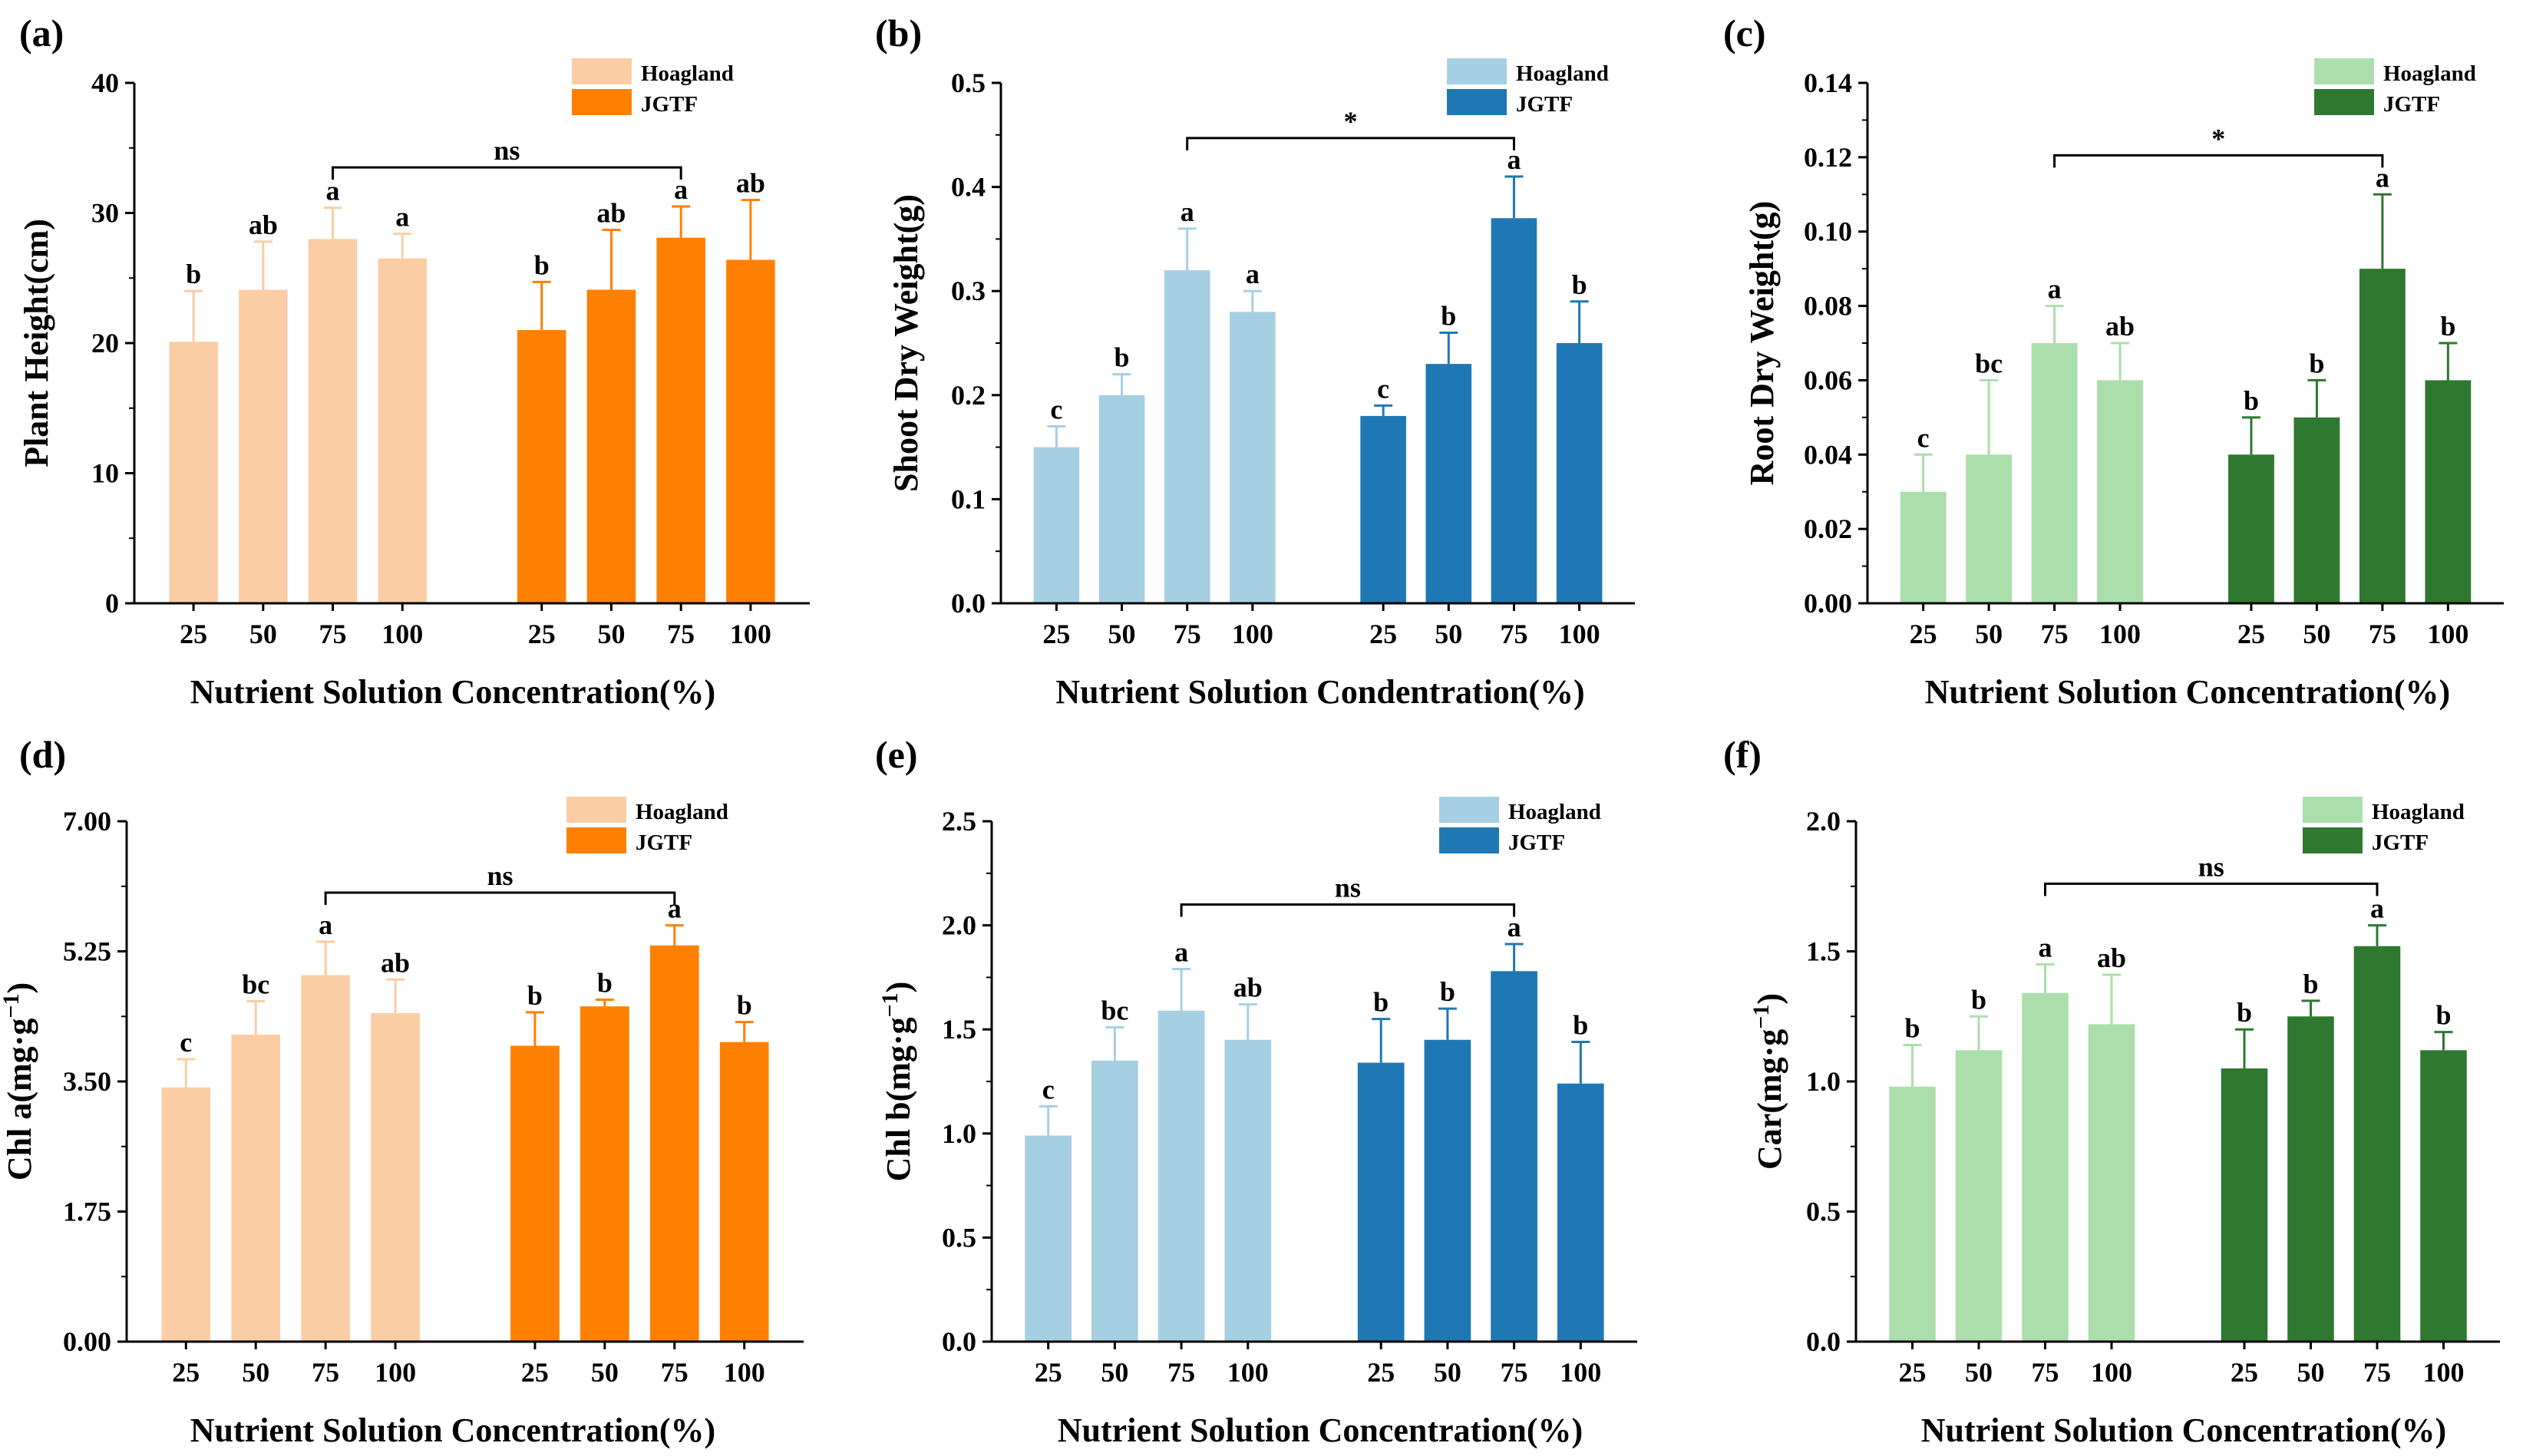 The image size is (2546, 1456). I want to click on y-tick-label: 30, so click(105, 214).